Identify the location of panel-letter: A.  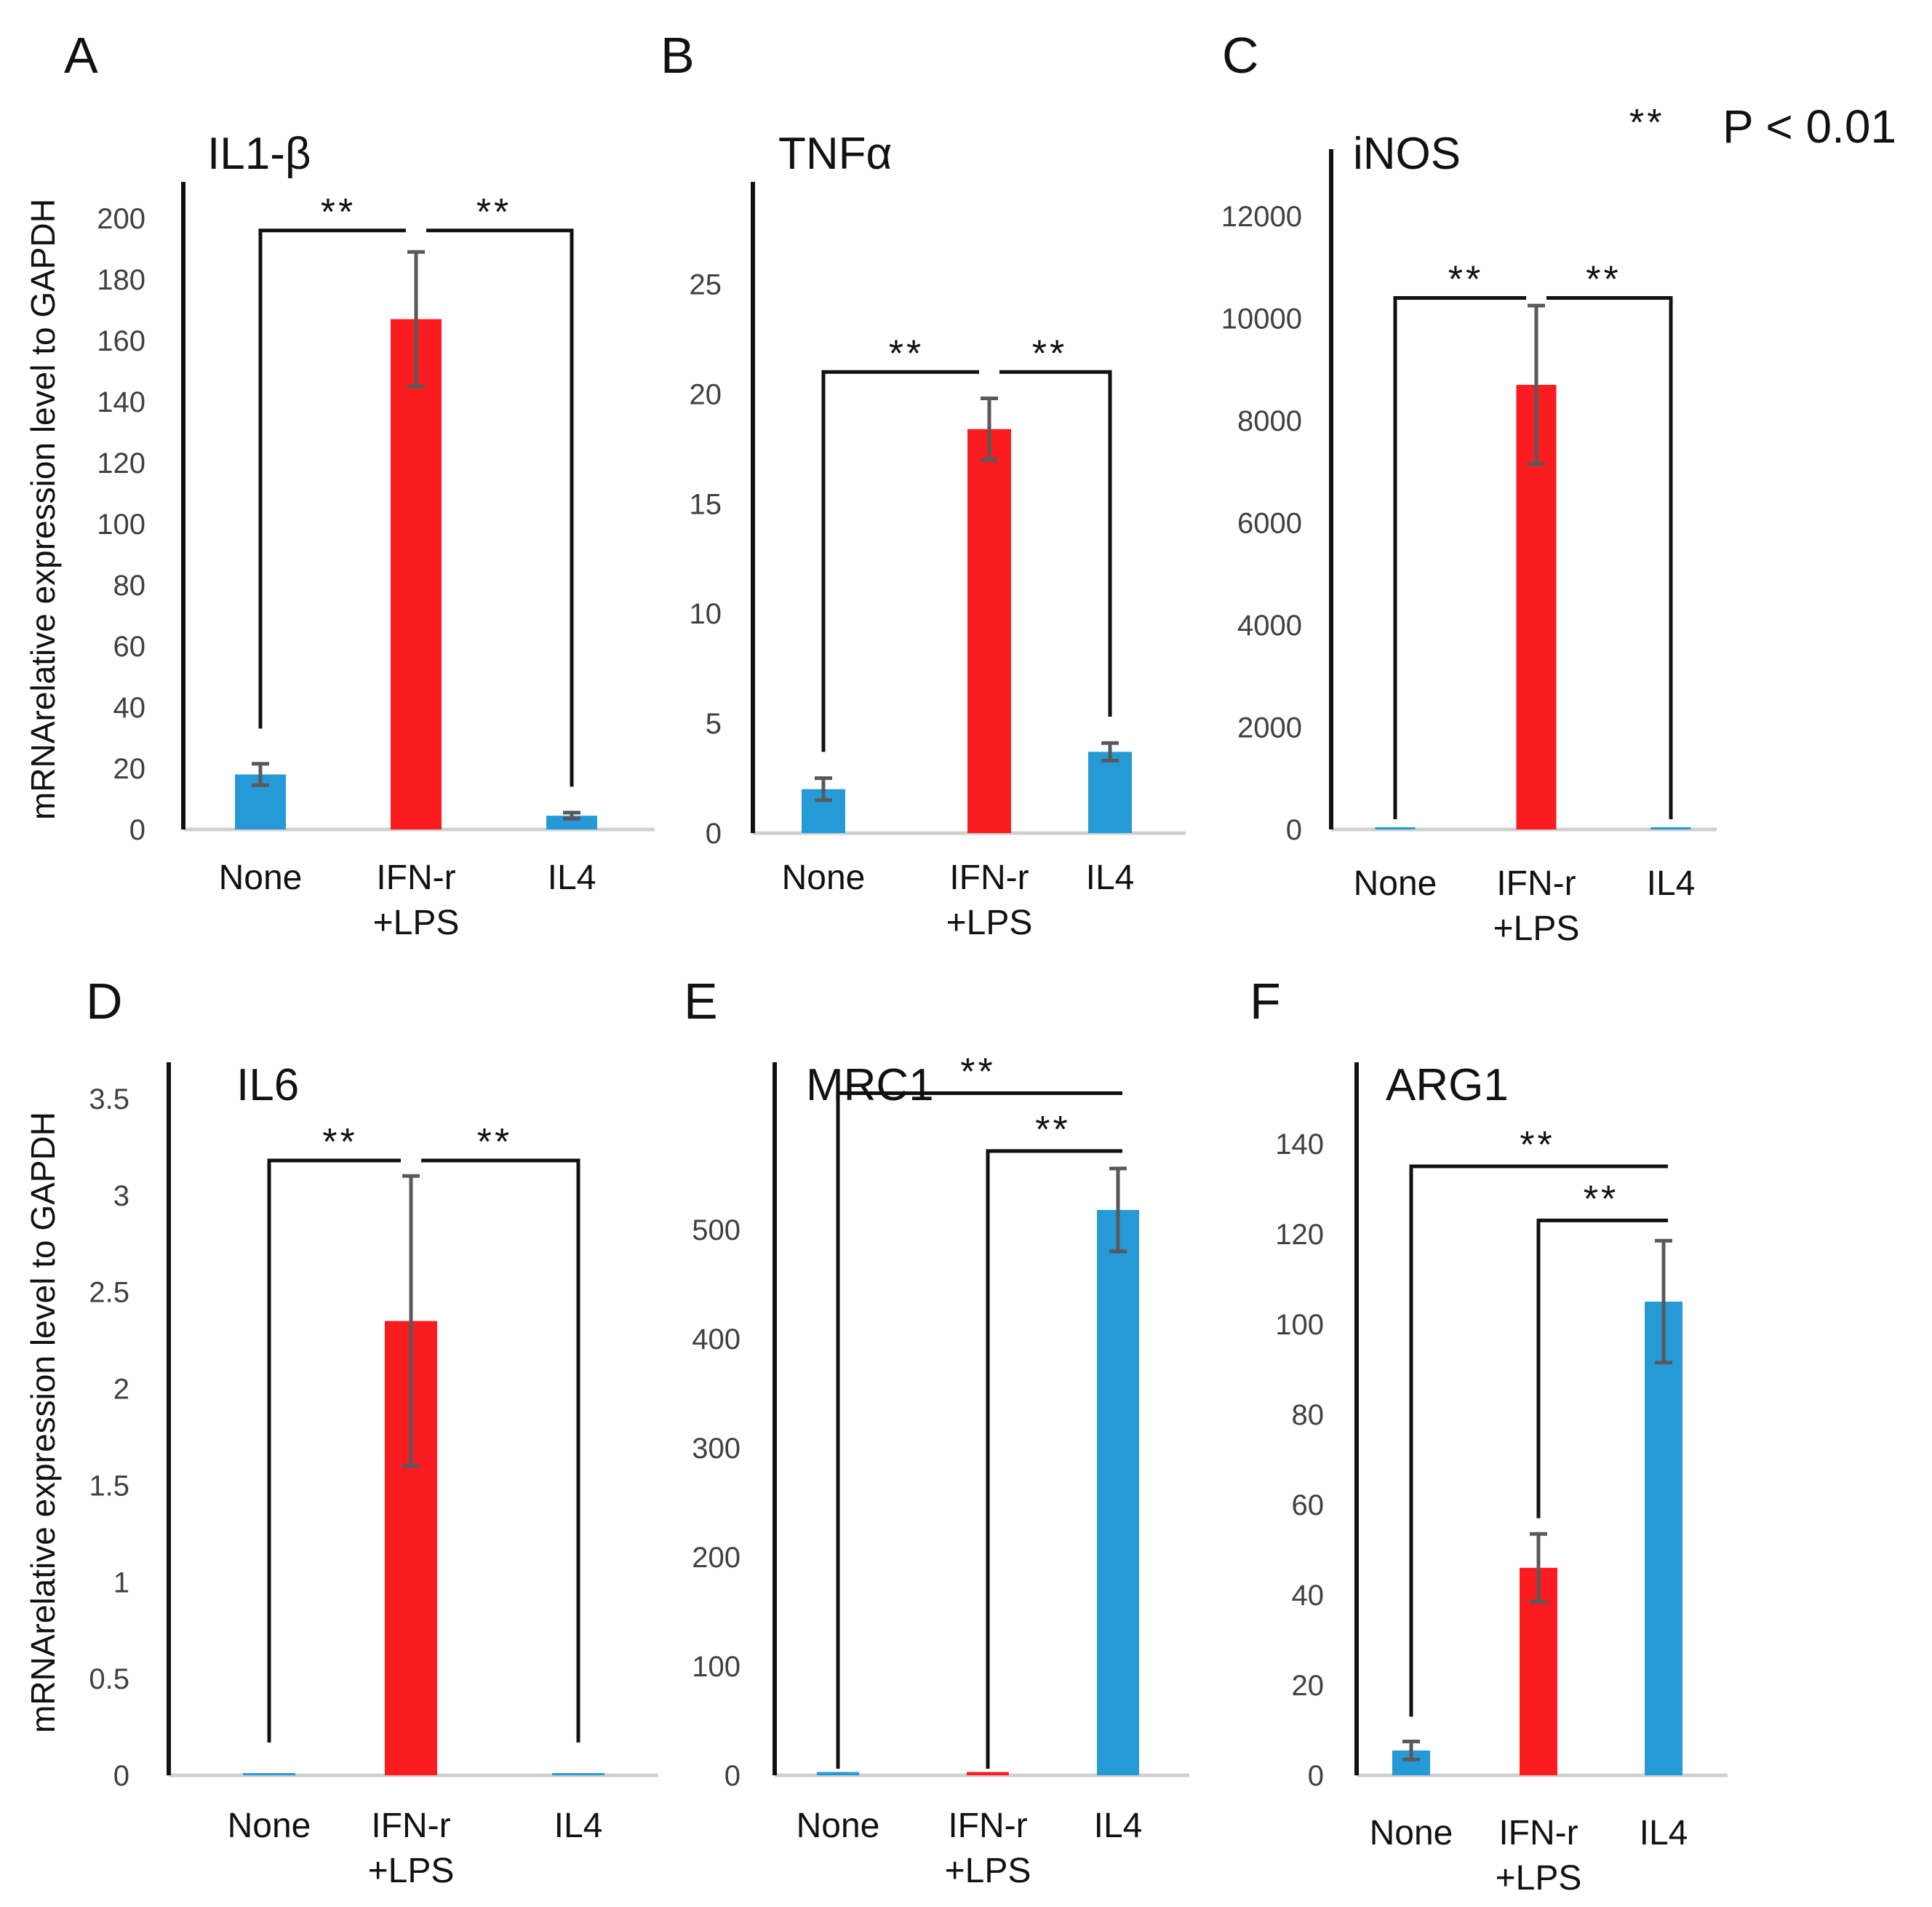
(81, 55).